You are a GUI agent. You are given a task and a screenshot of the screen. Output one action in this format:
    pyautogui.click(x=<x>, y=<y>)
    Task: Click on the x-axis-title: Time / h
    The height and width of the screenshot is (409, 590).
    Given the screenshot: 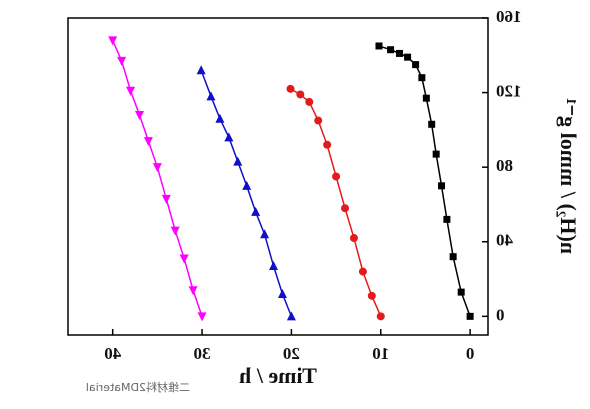 What is the action you would take?
    pyautogui.click(x=278, y=375)
    